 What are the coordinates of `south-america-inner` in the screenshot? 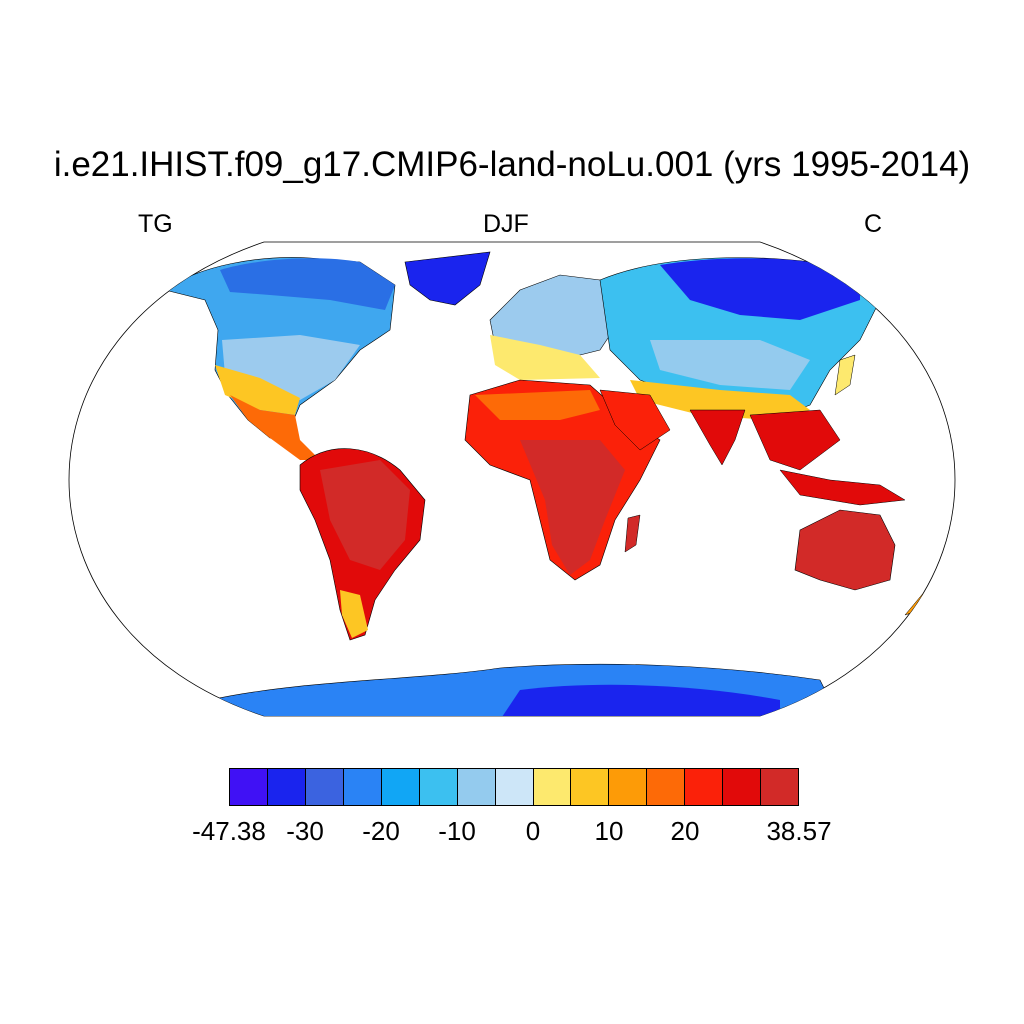 It's located at (365, 515).